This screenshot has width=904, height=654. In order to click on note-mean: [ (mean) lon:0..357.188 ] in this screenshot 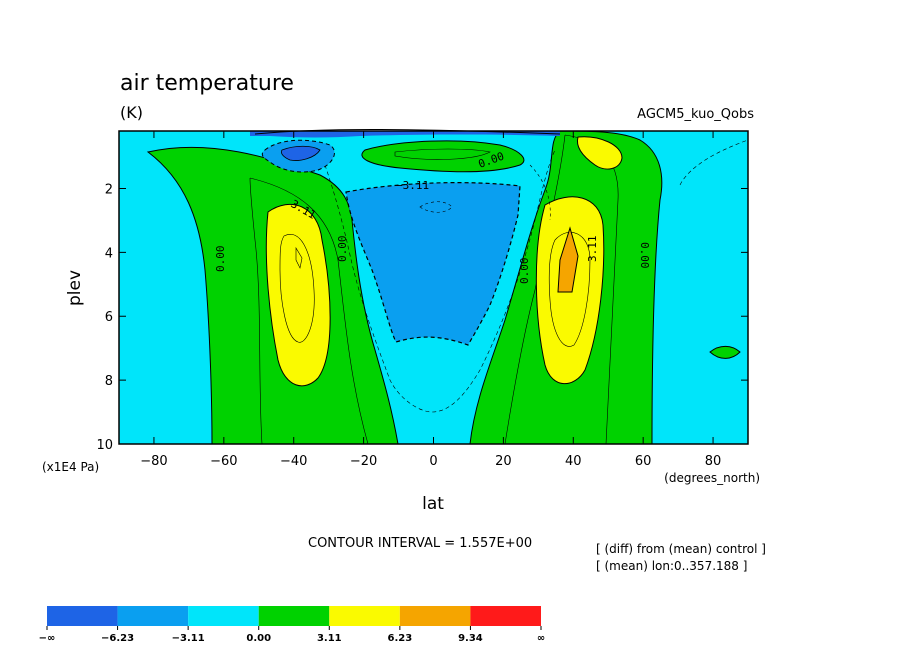, I will do `click(671, 566)`.